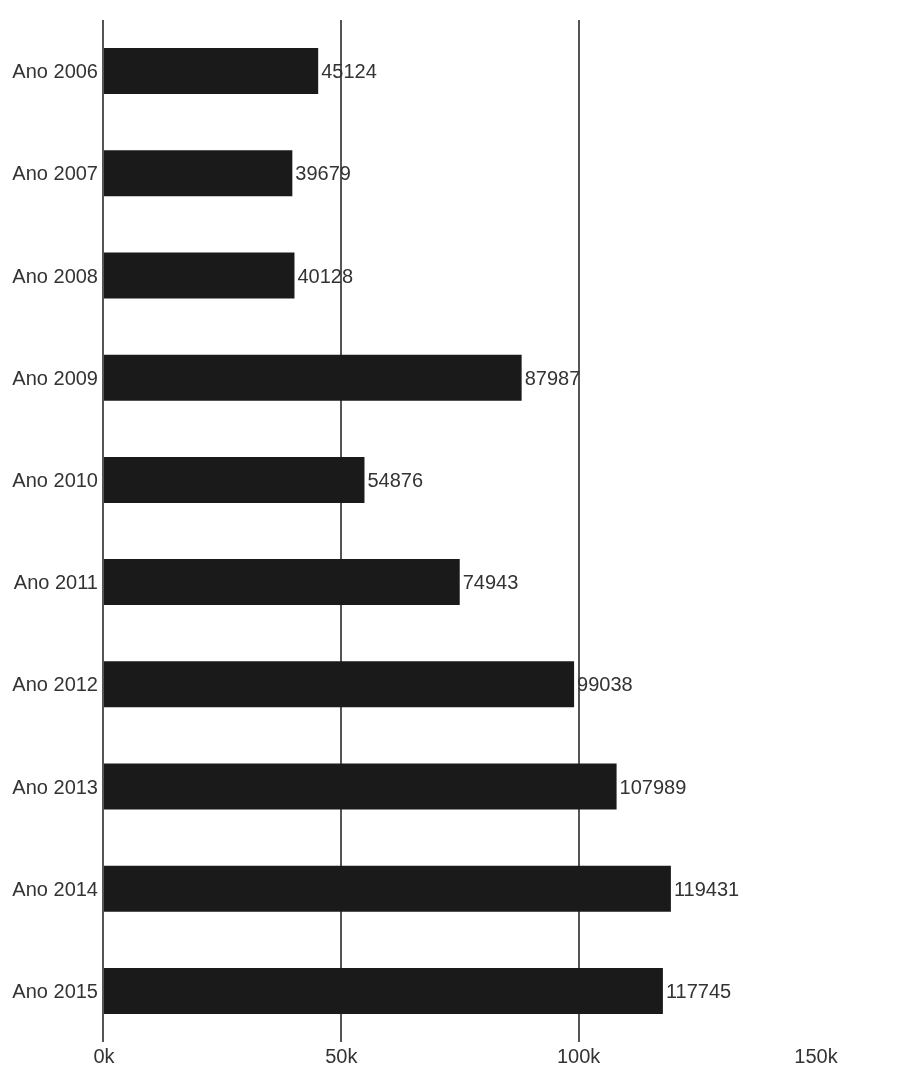 The width and height of the screenshot is (906, 1092). I want to click on y-tick-label: Ano 2011, so click(55, 582).